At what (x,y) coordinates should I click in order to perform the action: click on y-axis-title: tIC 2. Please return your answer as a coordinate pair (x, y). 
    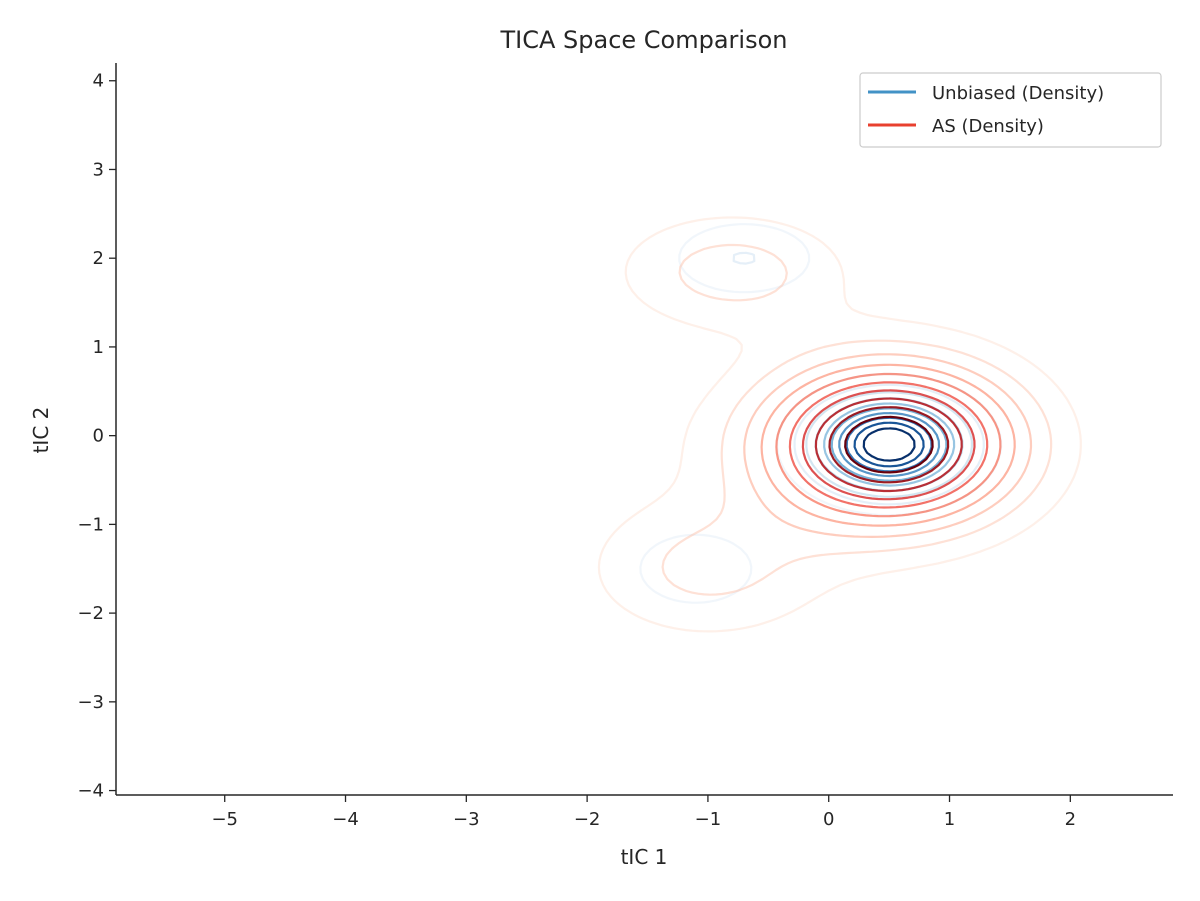
    Looking at the image, I should click on (41, 430).